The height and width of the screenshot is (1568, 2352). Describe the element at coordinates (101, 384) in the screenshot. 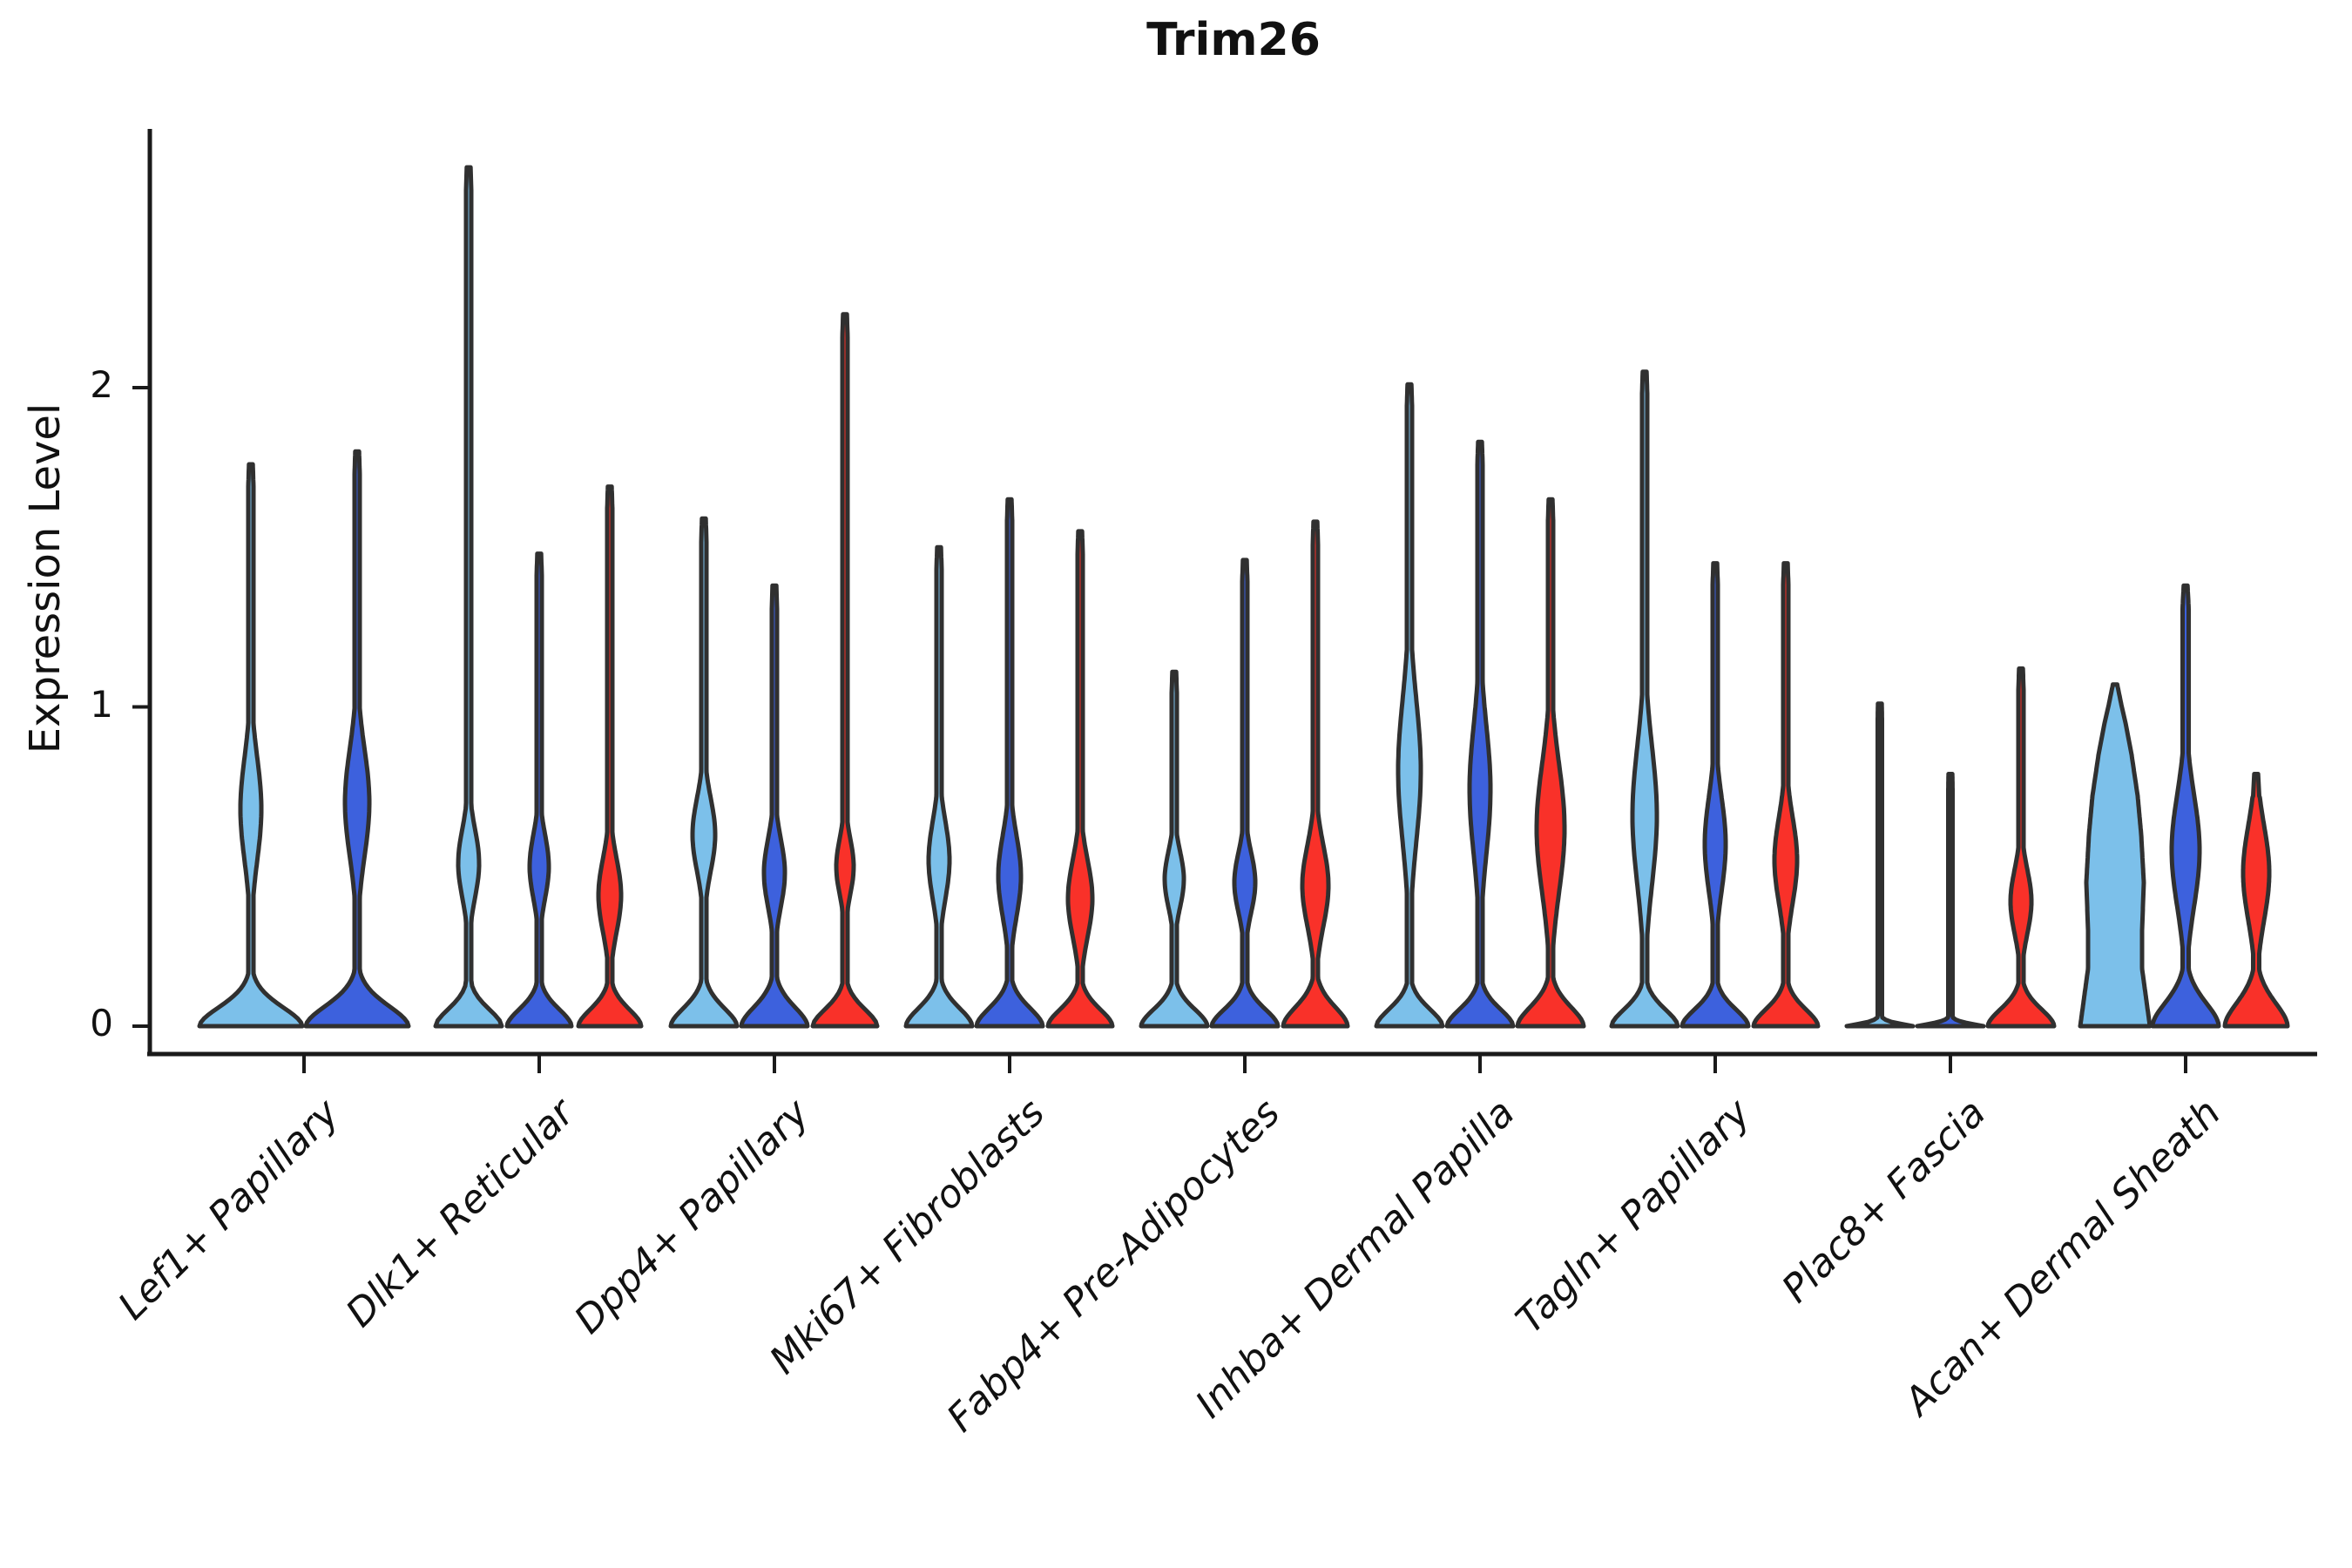

I see `y-tick-label: 2` at that location.